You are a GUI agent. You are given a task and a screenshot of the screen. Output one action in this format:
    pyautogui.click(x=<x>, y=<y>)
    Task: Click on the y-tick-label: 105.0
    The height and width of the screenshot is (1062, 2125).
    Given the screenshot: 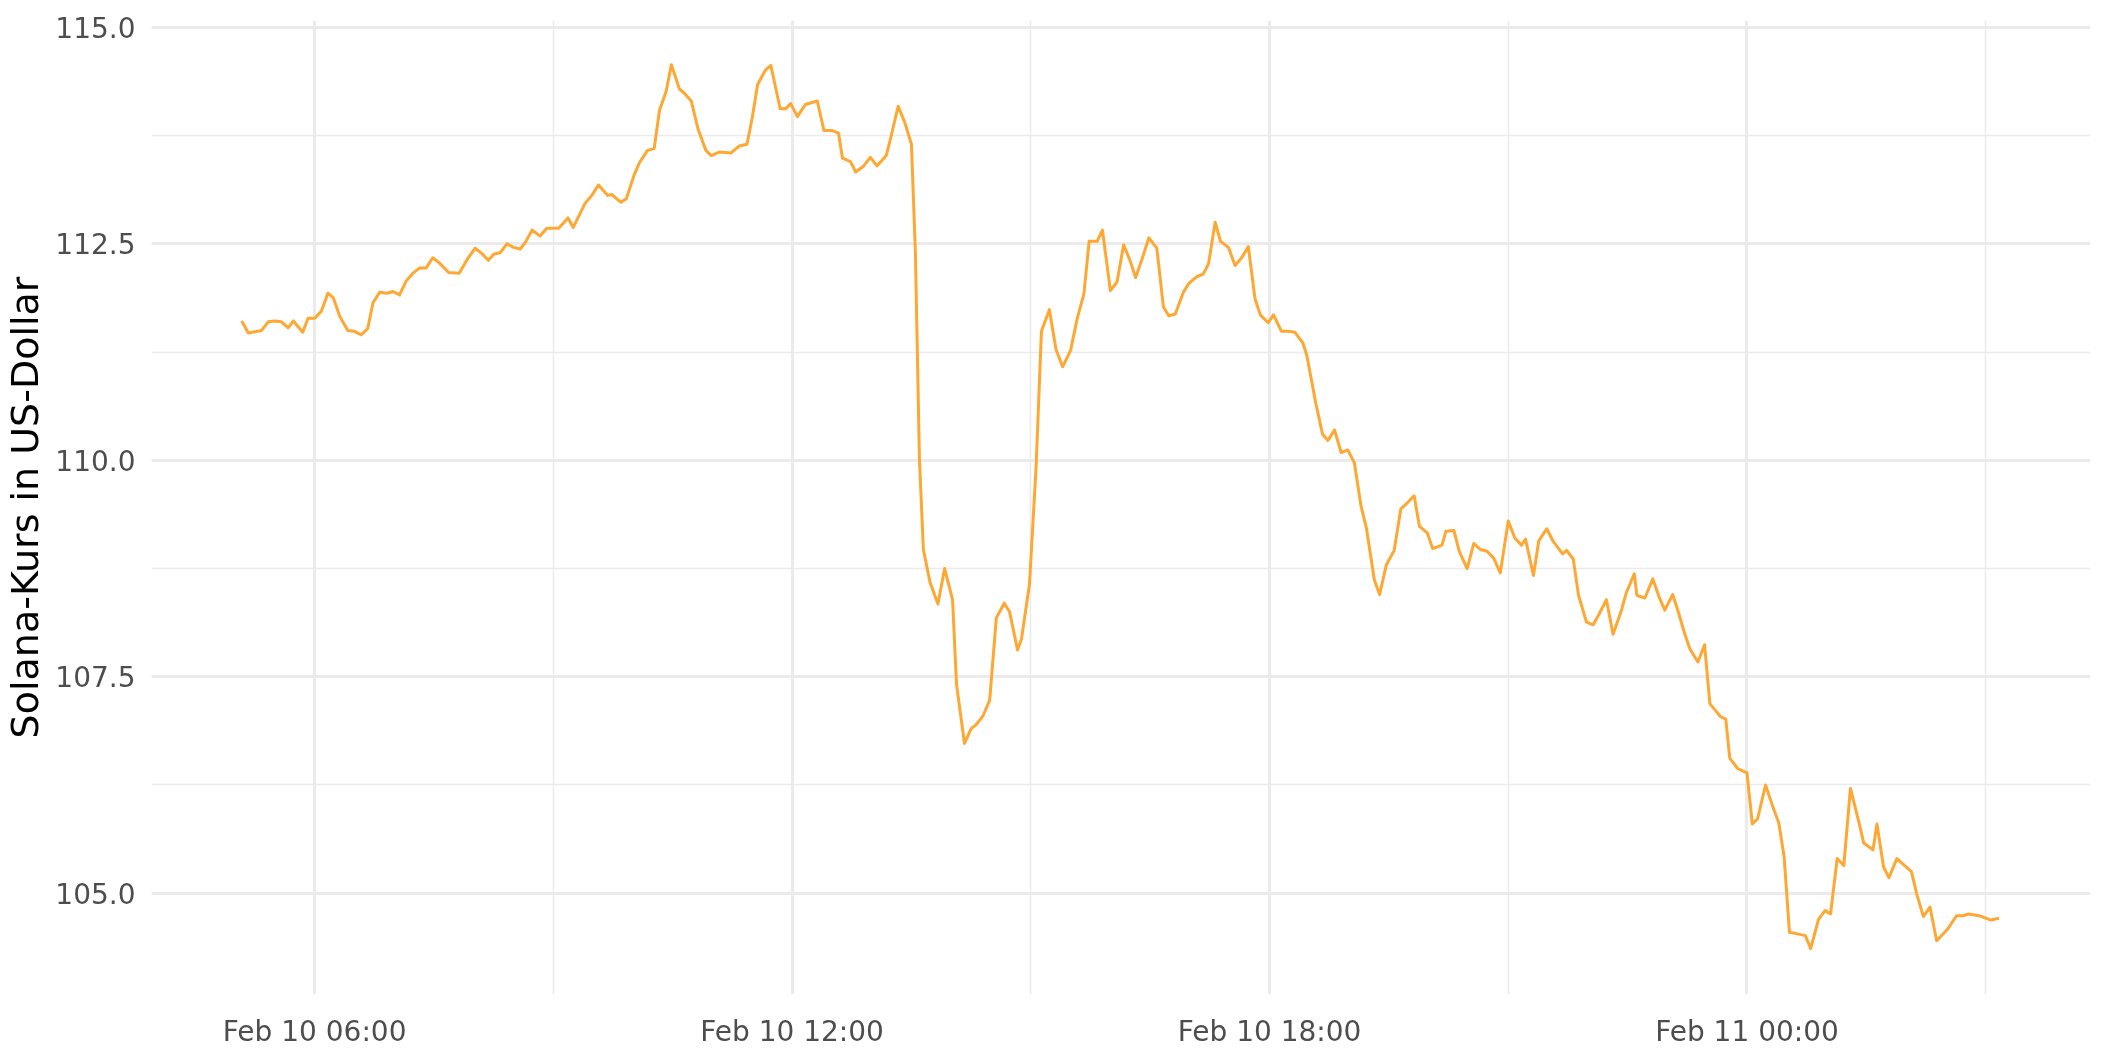 What is the action you would take?
    pyautogui.click(x=95, y=894)
    